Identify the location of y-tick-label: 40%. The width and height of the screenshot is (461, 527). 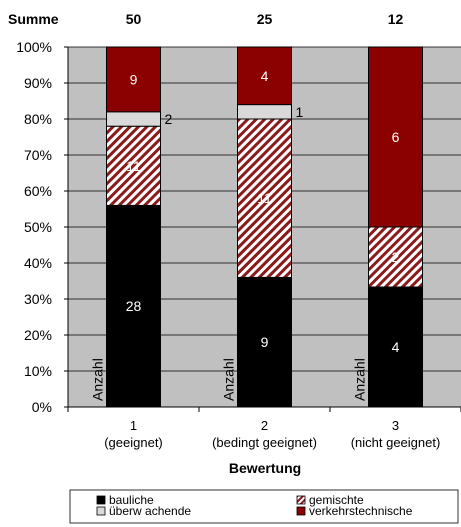
(38, 263).